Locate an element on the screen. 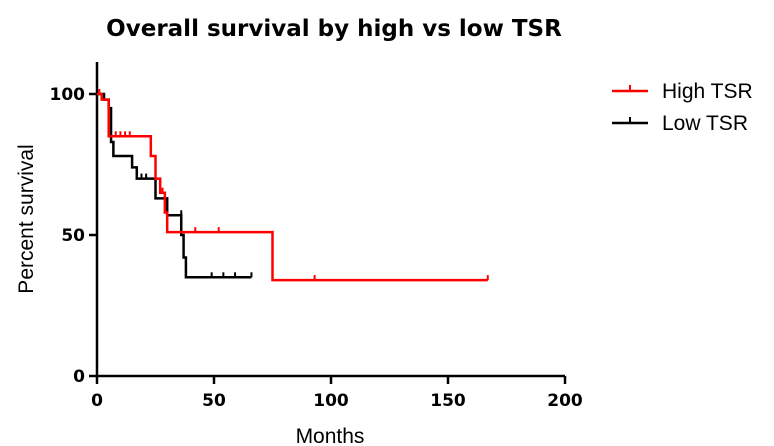 This screenshot has height=446, width=774. y-axis-label: Percent survival is located at coordinates (26, 218).